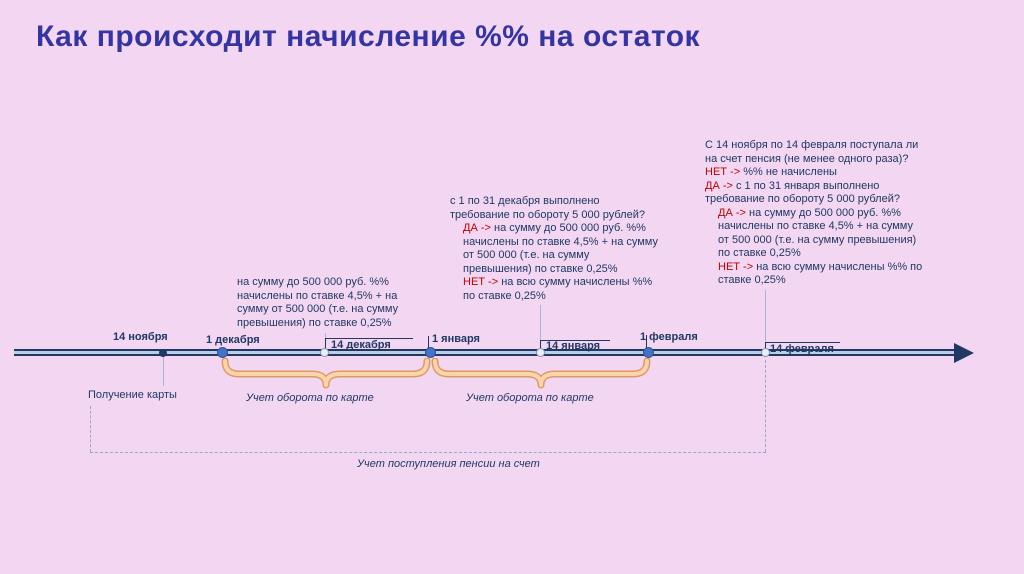  What do you see at coordinates (648, 352) in the screenshot?
I see `timeline-point-1-feb` at bounding box center [648, 352].